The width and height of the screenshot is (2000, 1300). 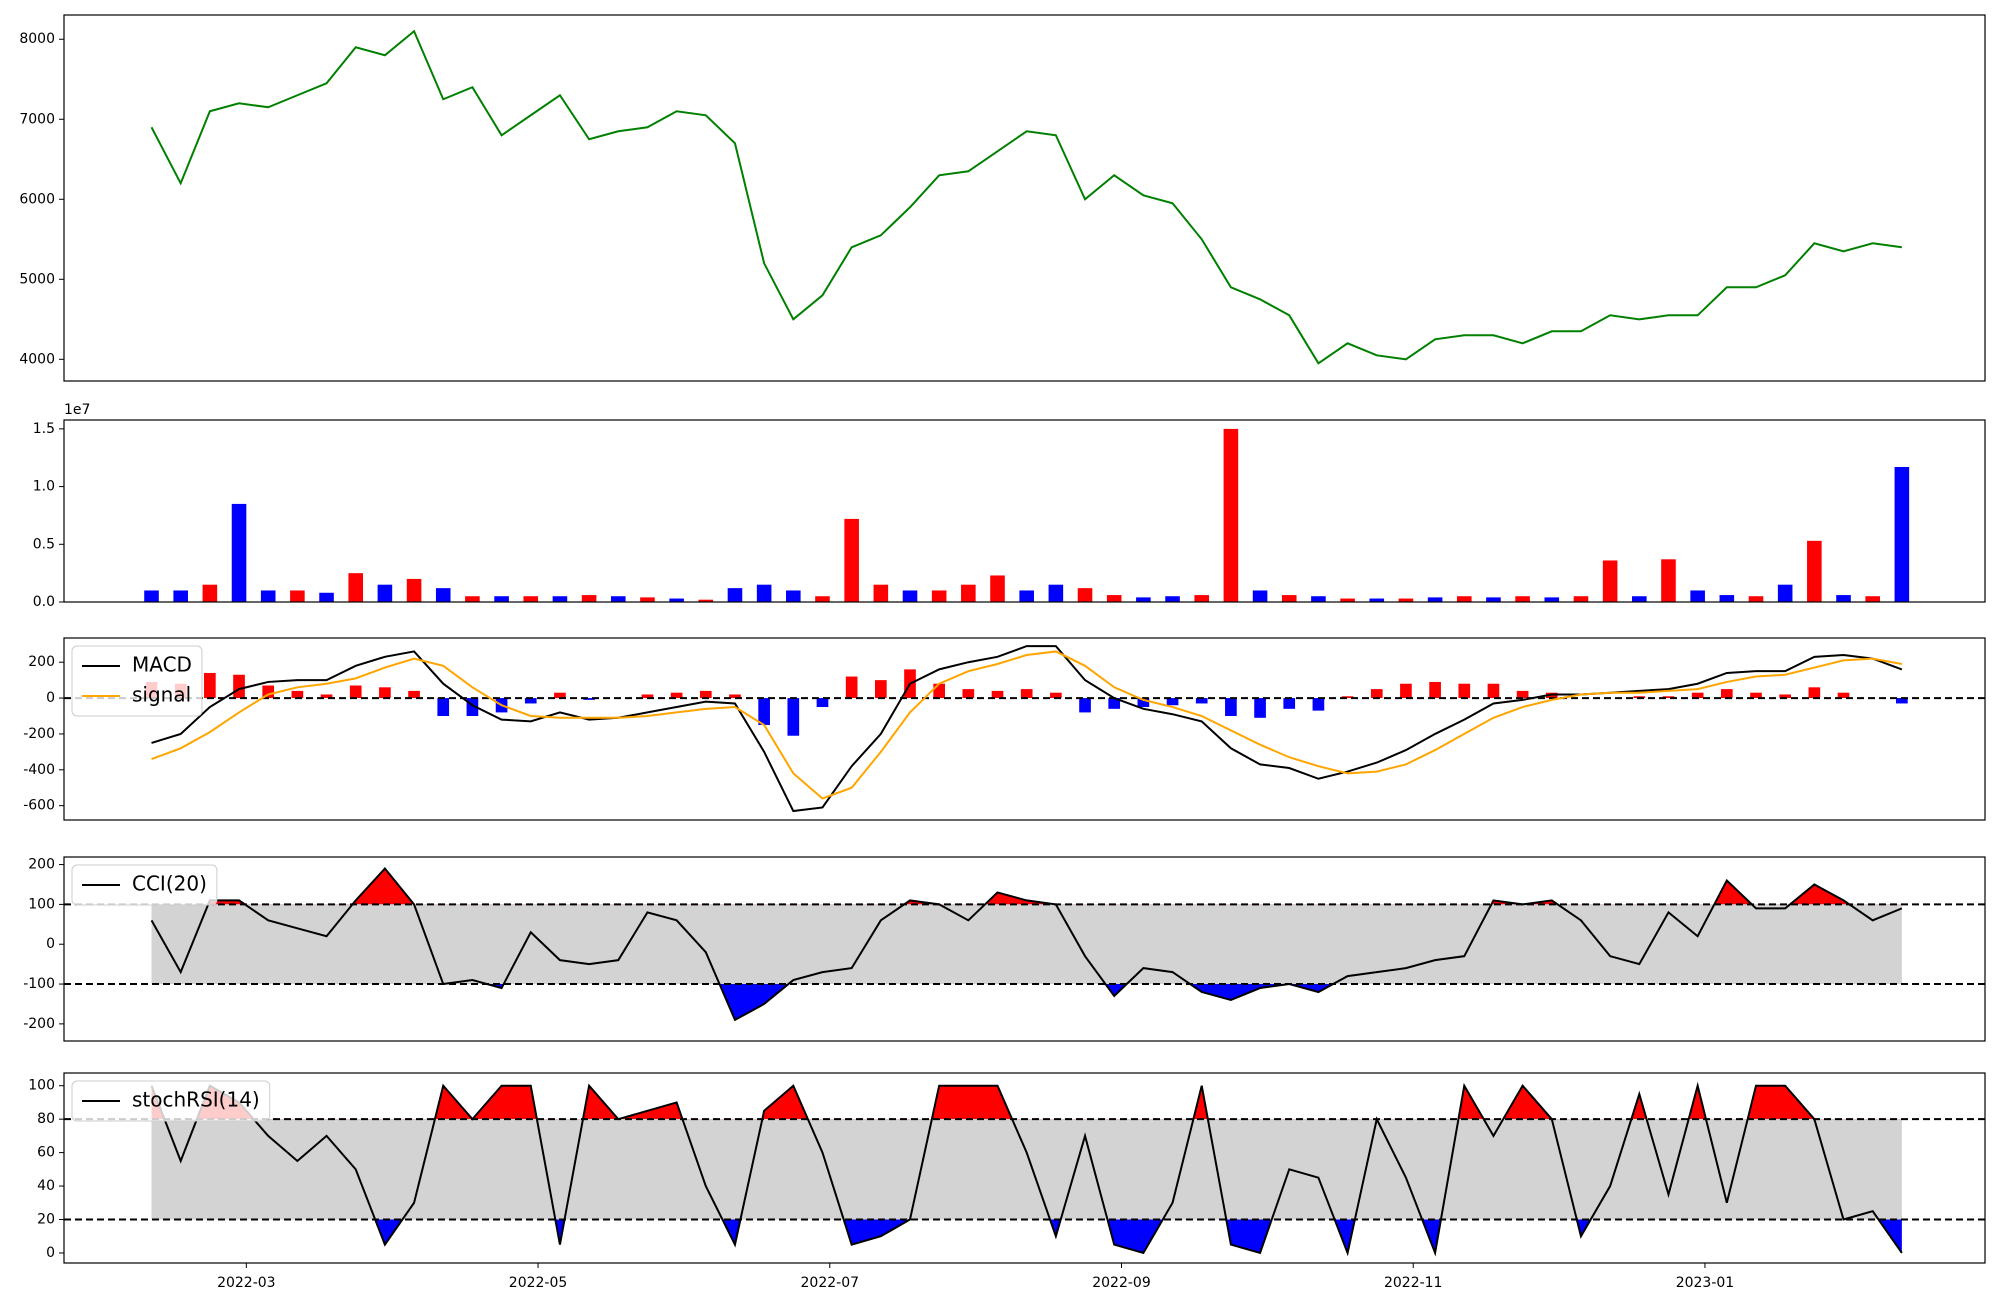 I want to click on legend-label: CCI(20), so click(x=169, y=884).